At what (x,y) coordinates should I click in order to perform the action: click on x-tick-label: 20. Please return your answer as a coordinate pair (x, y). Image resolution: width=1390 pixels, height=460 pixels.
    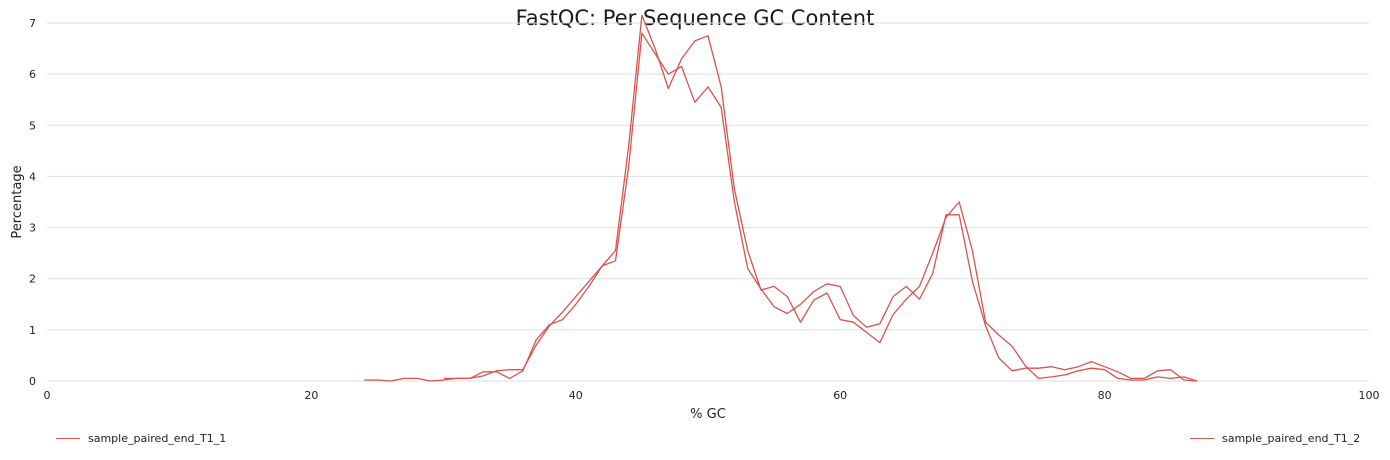
    Looking at the image, I should click on (311, 395).